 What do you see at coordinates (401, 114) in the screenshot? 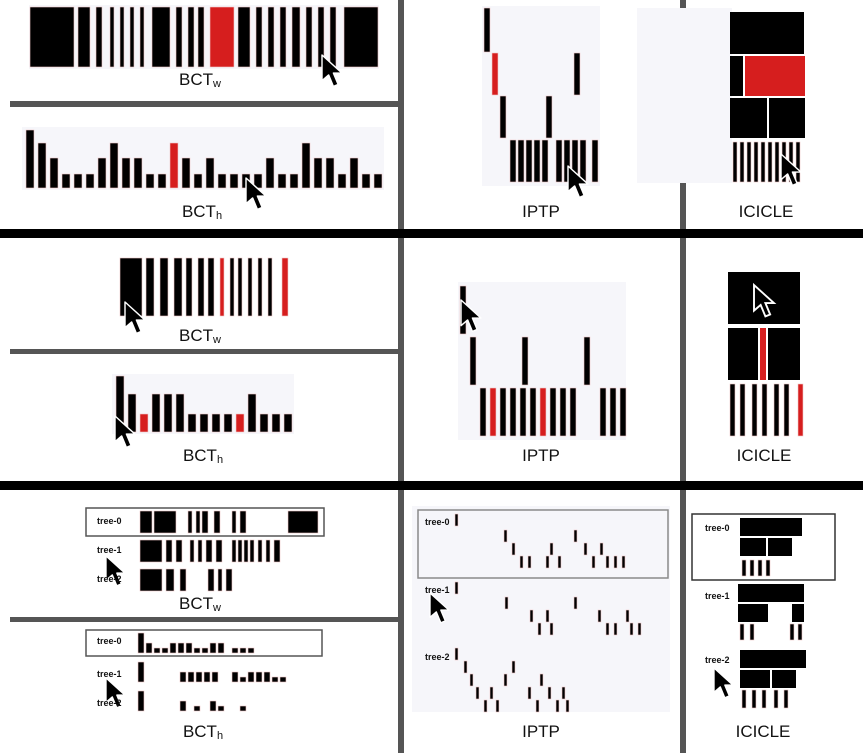
I see `vertical-divider` at bounding box center [401, 114].